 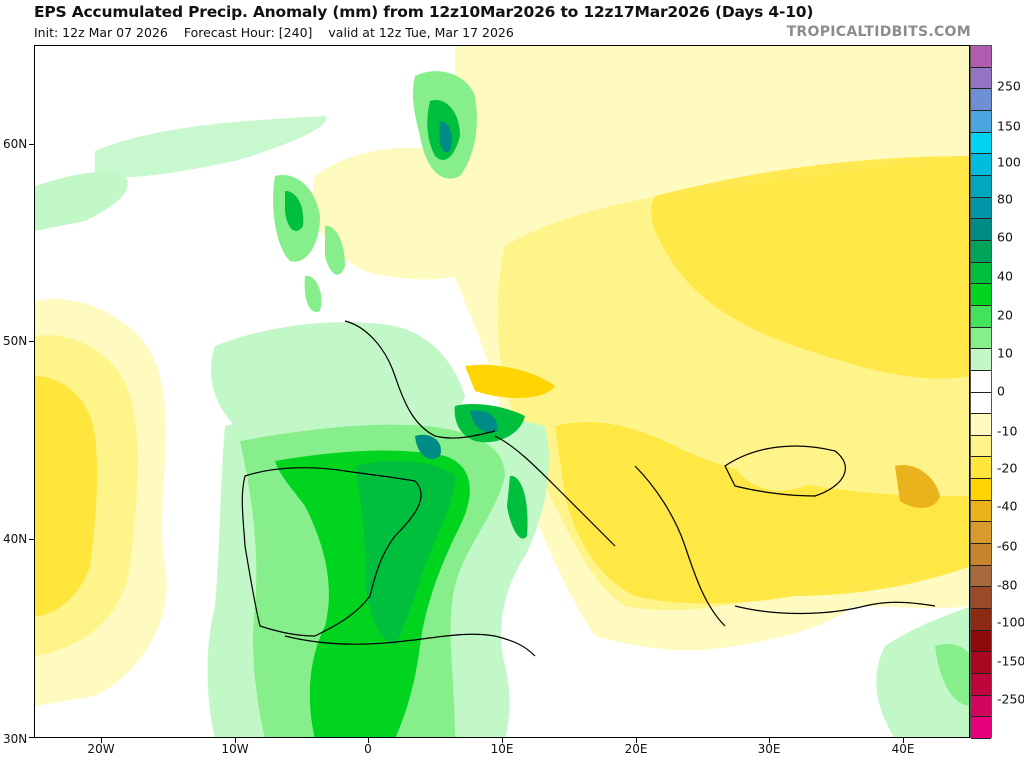 I want to click on lat-label-50n: 50N, so click(x=15, y=341).